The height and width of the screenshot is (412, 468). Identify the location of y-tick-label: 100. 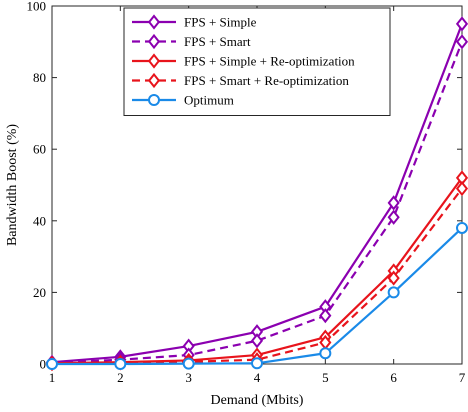
(37, 7).